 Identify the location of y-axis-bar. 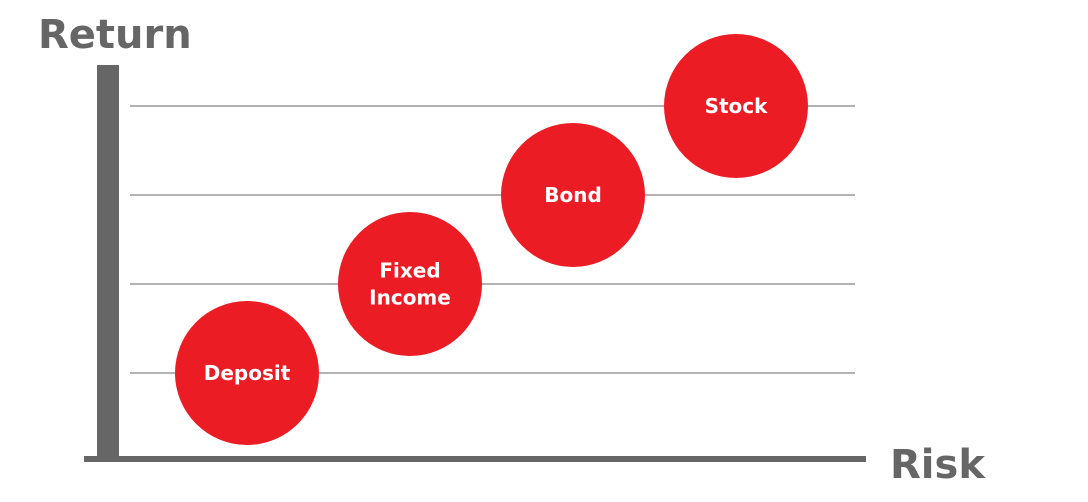
(108, 263).